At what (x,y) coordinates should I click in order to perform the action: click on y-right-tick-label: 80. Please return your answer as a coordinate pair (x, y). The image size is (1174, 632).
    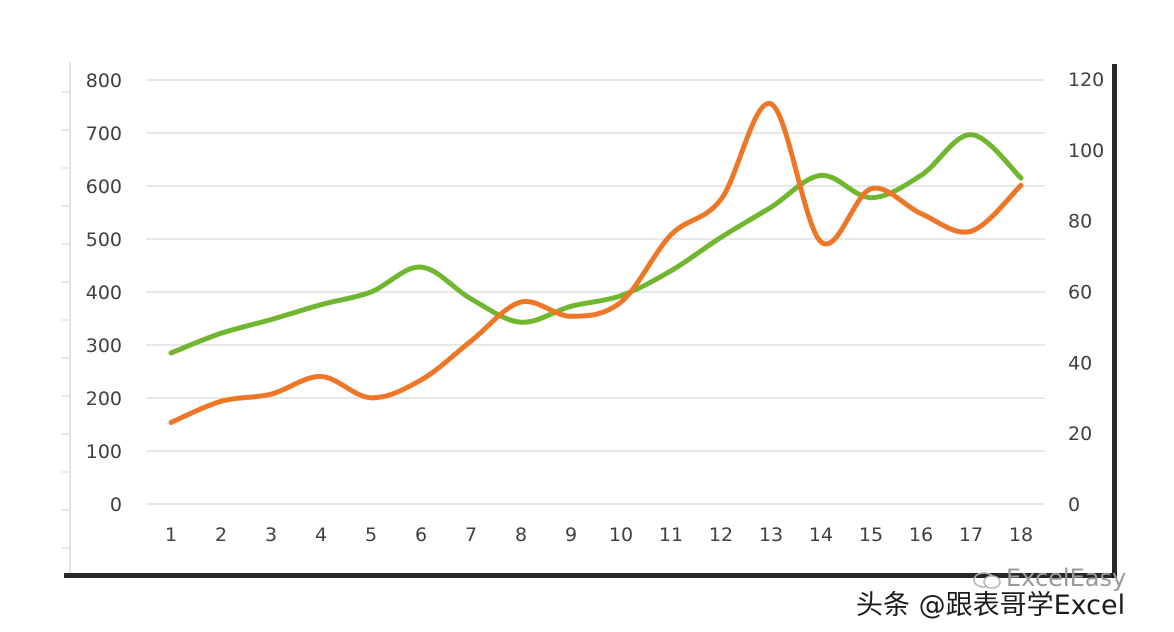
    Looking at the image, I should click on (1080, 222).